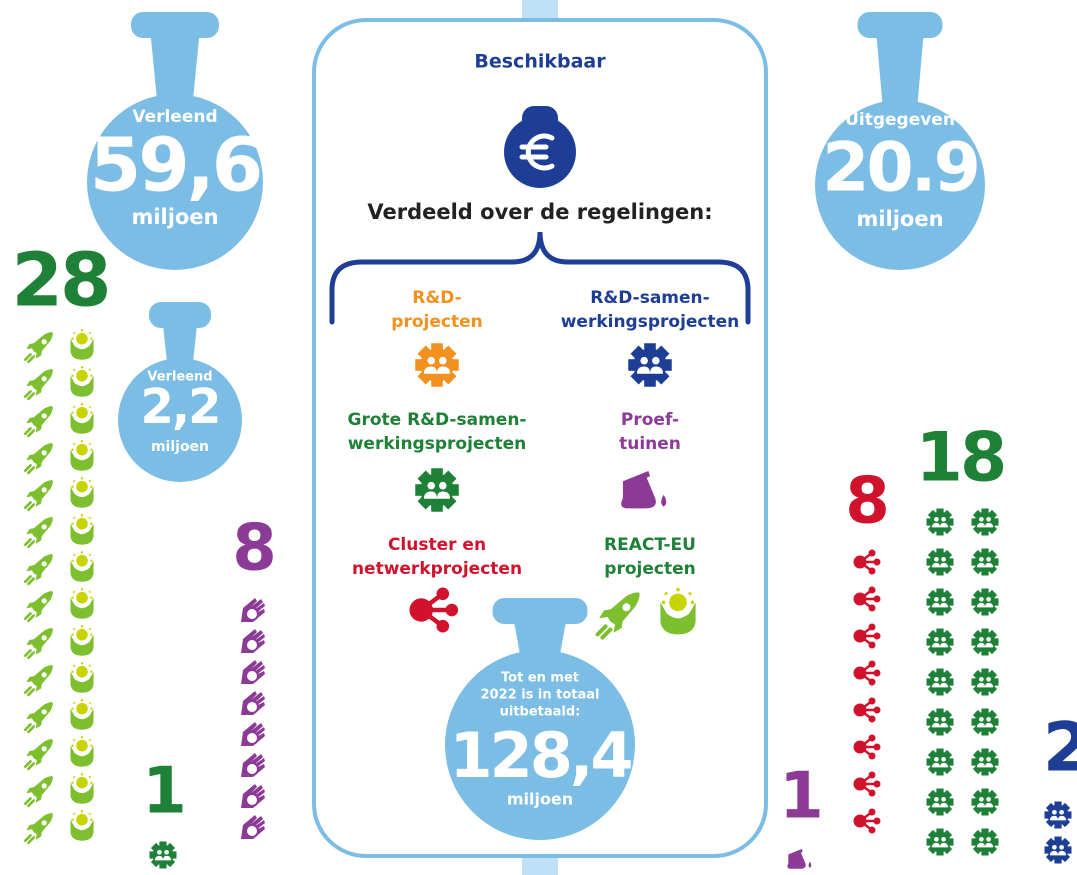  Describe the element at coordinates (539, 695) in the screenshot. I see `total-line: 2022 is in totaal` at that location.